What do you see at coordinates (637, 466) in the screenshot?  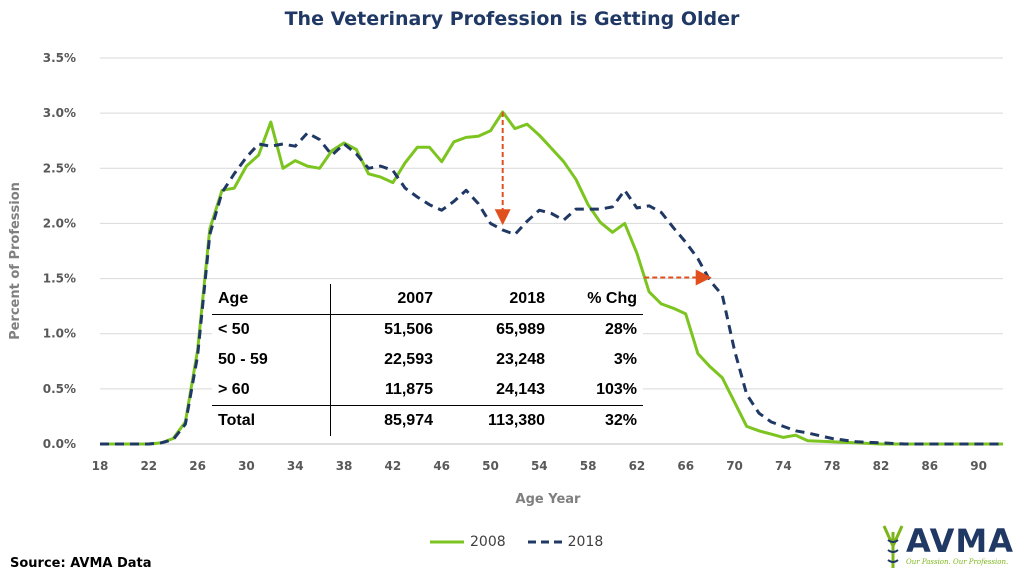 I see `x-tick-label: 62` at bounding box center [637, 466].